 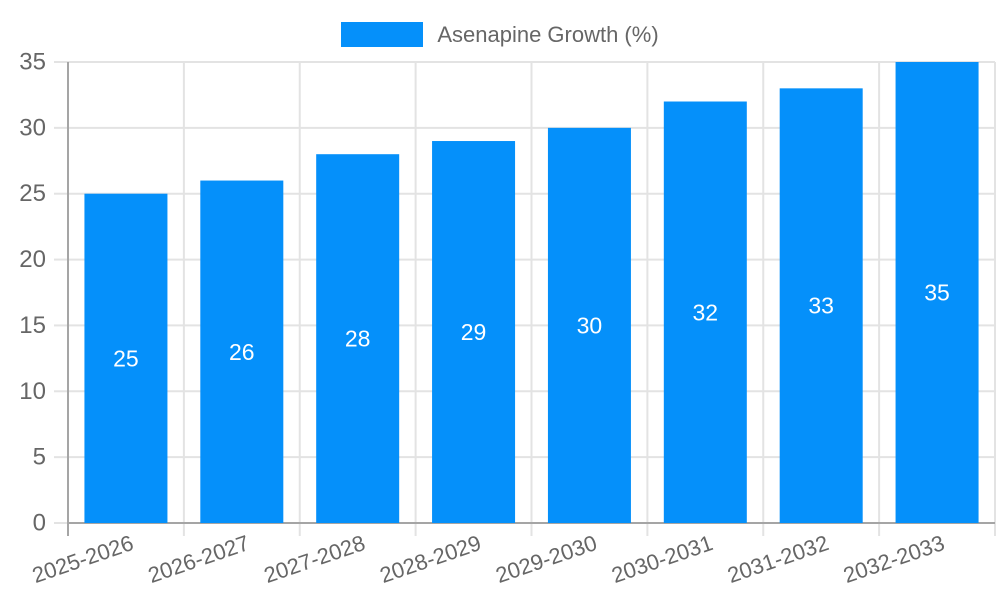 What do you see at coordinates (546, 559) in the screenshot?
I see `x-tick-label: 2029-2030` at bounding box center [546, 559].